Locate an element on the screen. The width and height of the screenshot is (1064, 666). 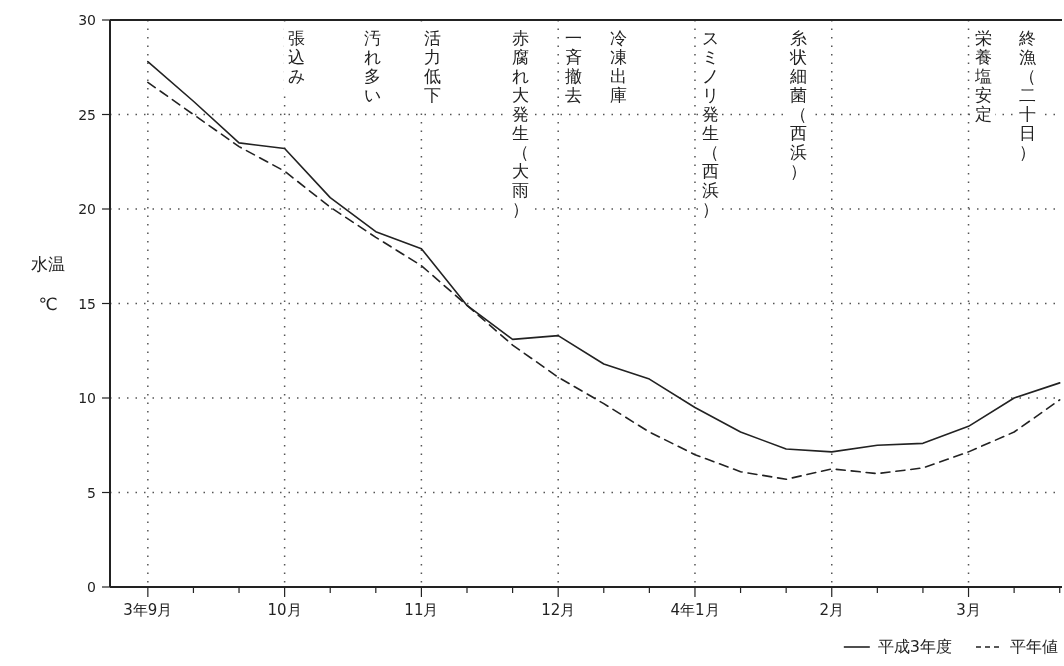
y-axis-title: 水温 ℃ is located at coordinates (48, 284).